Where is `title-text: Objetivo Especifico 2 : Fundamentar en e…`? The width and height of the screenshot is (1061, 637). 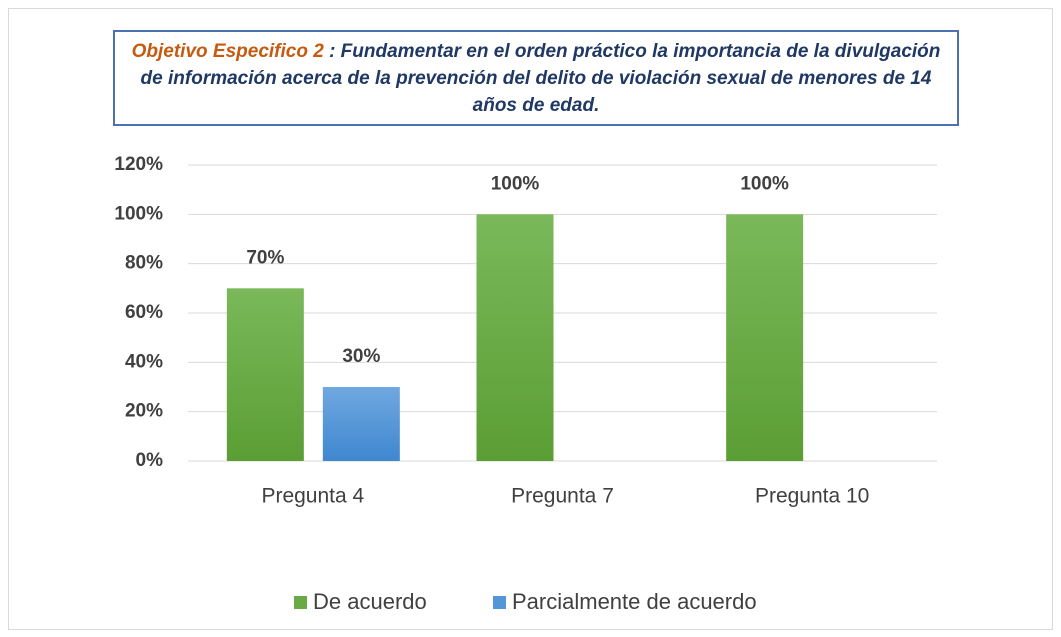 title-text: Objetivo Especifico 2 : Fundamentar en e… is located at coordinates (536, 78).